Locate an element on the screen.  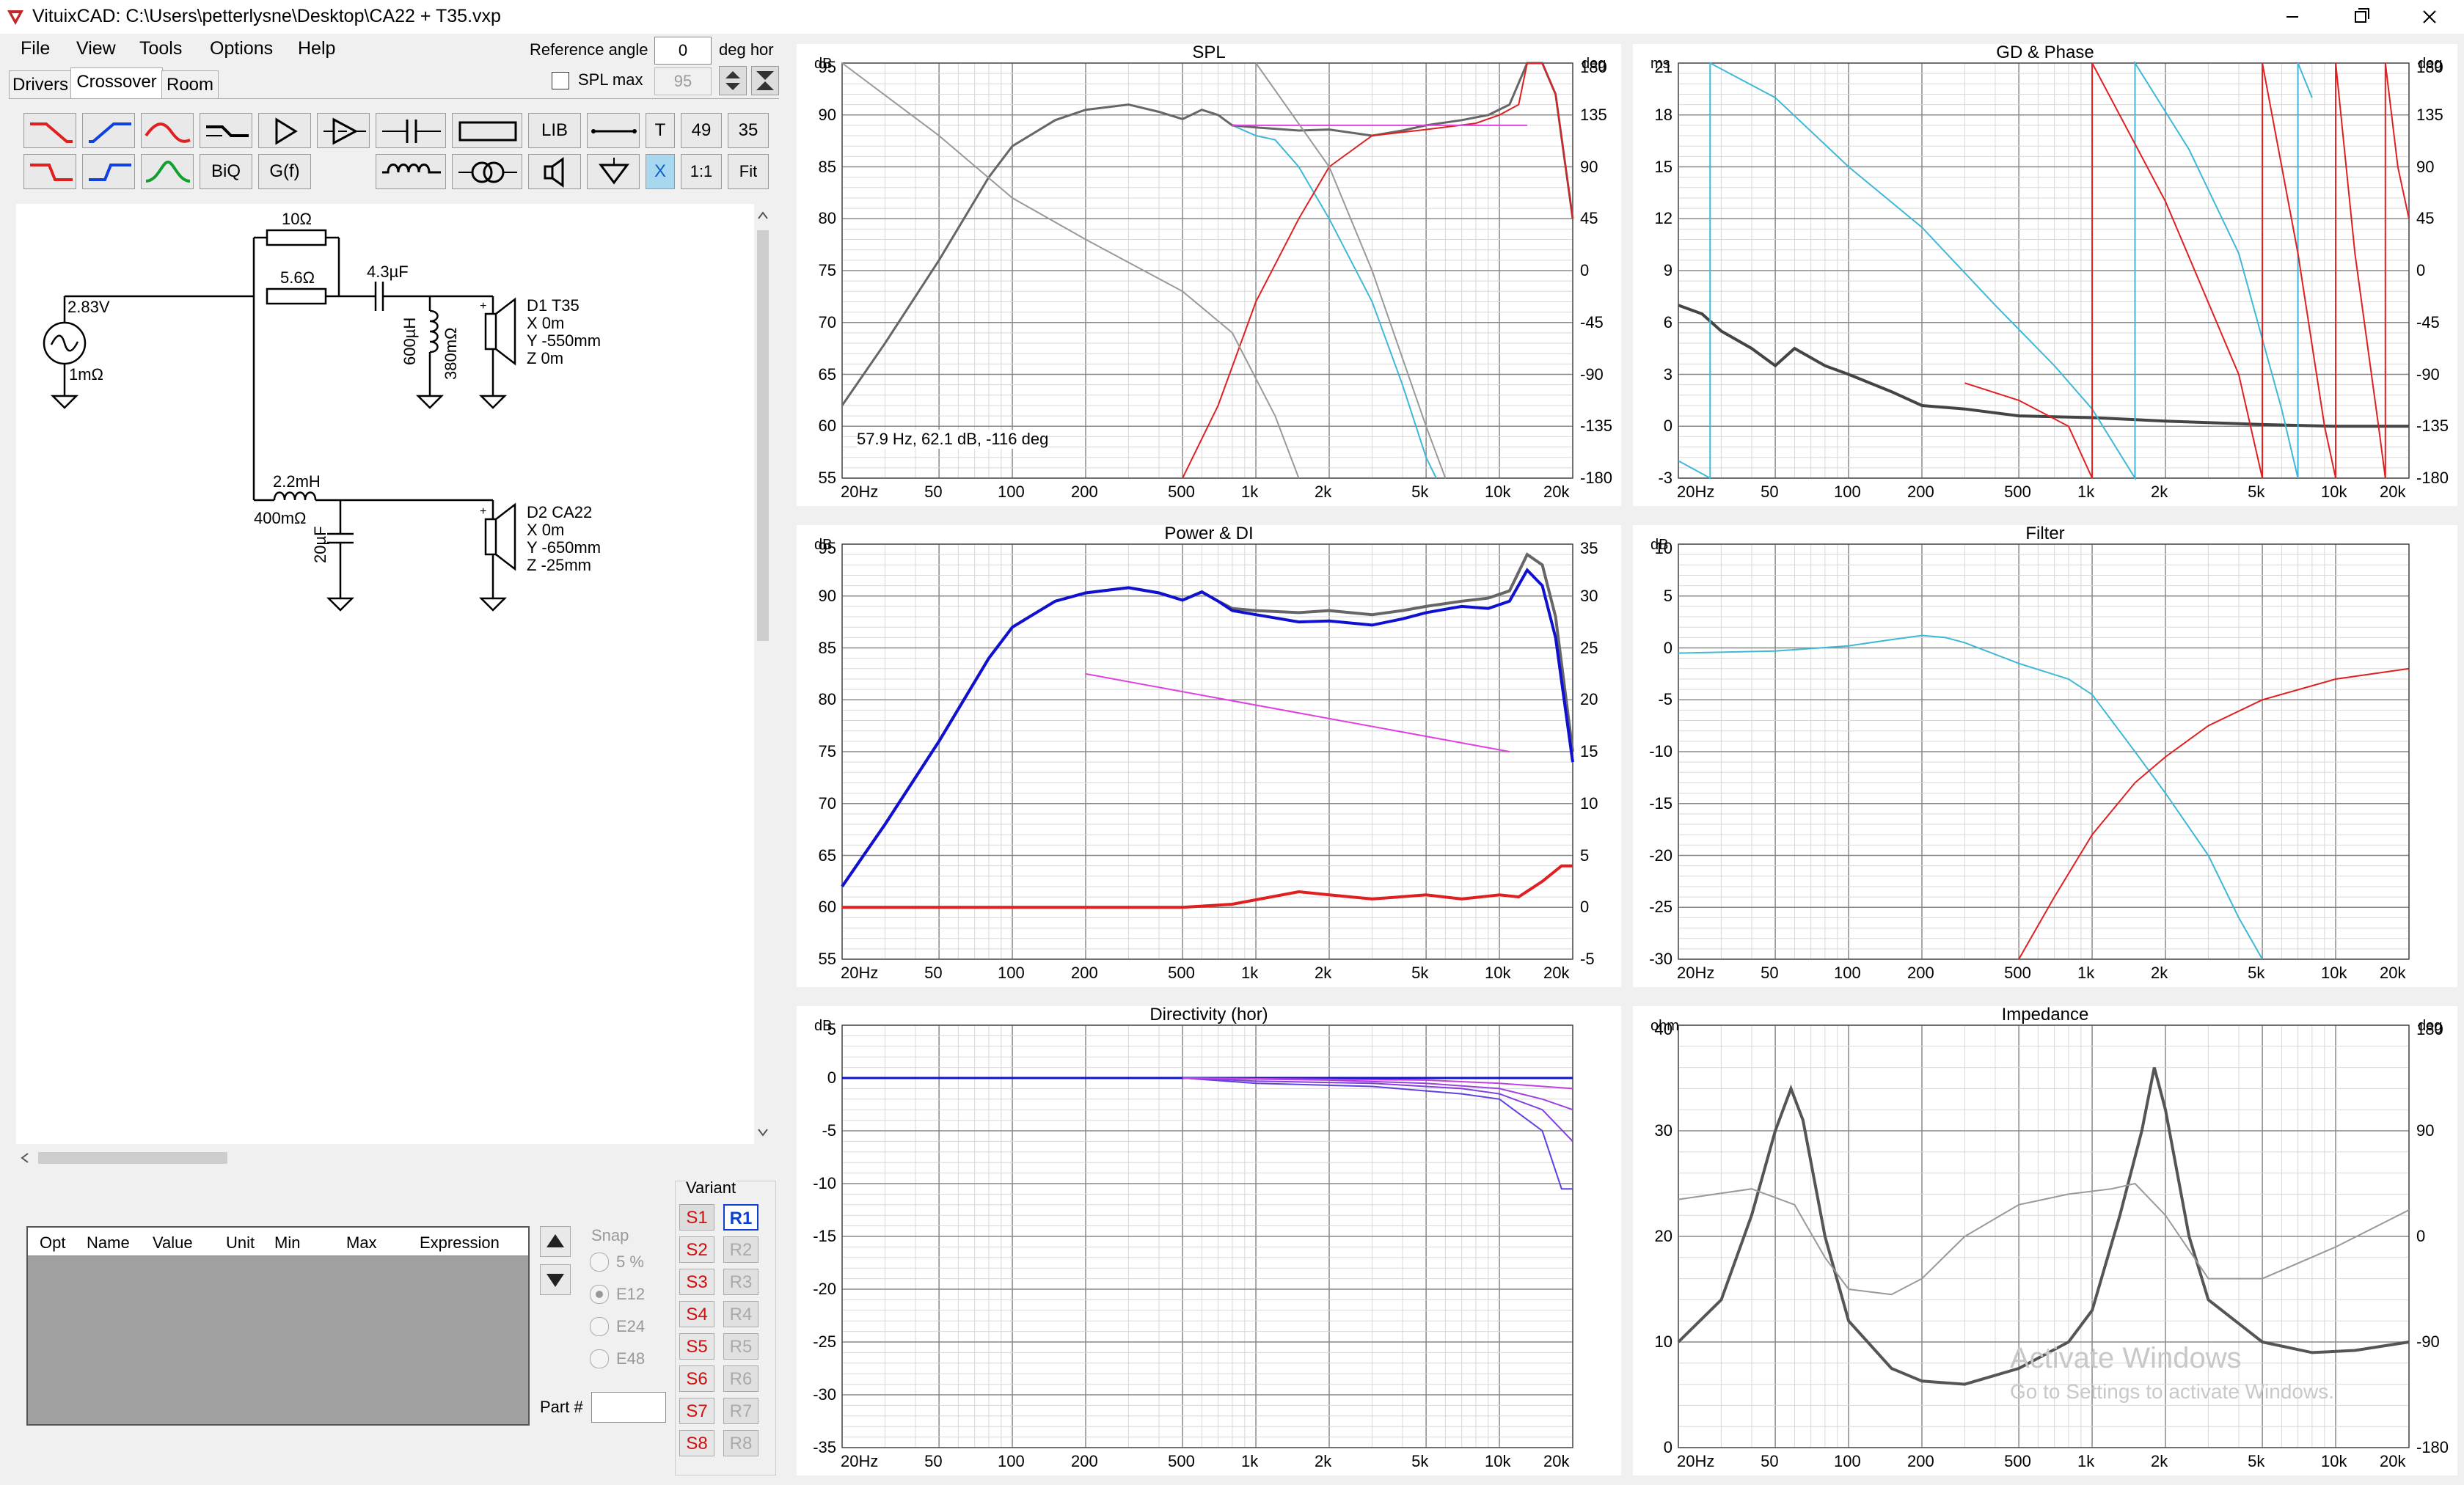
r2-label: 5.6Ω is located at coordinates (297, 277).